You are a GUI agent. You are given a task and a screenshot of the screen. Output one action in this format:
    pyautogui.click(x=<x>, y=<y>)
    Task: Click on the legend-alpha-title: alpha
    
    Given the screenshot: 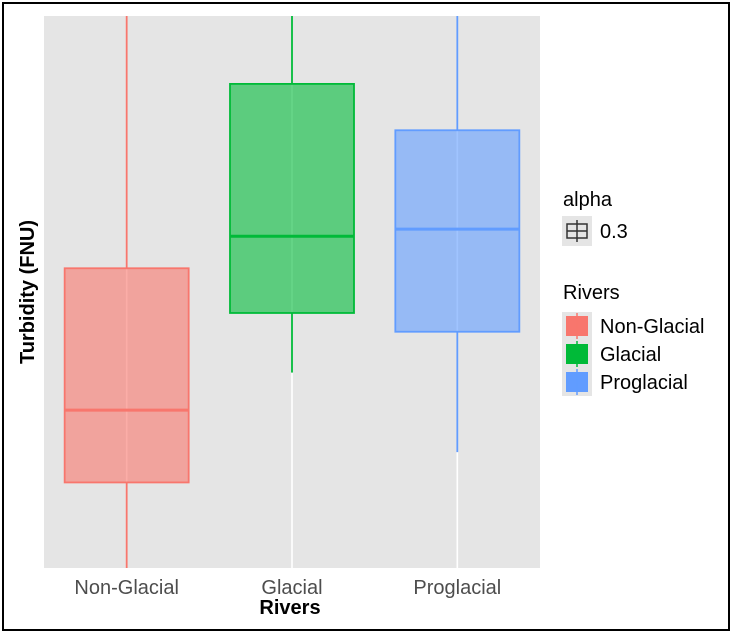 What is the action you would take?
    pyautogui.click(x=588, y=200)
    